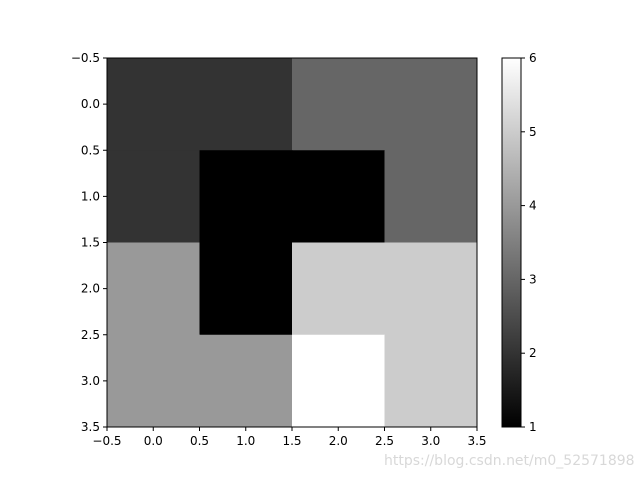 Image resolution: width=640 pixels, height=480 pixels. I want to click on colorbar-tick-label: 2, so click(533, 353).